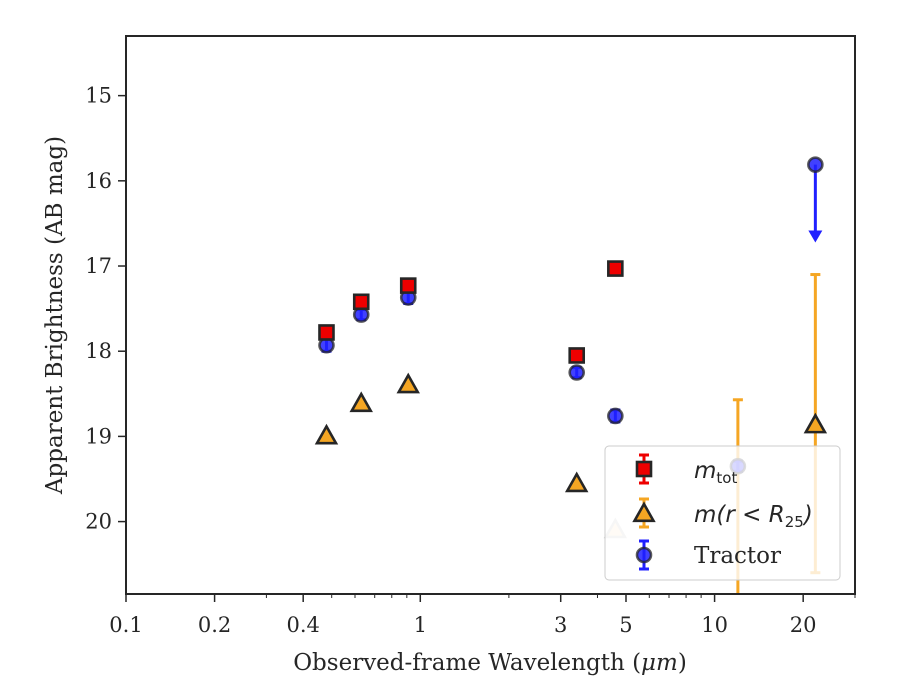  Describe the element at coordinates (105, 309) in the screenshot. I see `y-axis: 15 16 17 18 19 20` at that location.